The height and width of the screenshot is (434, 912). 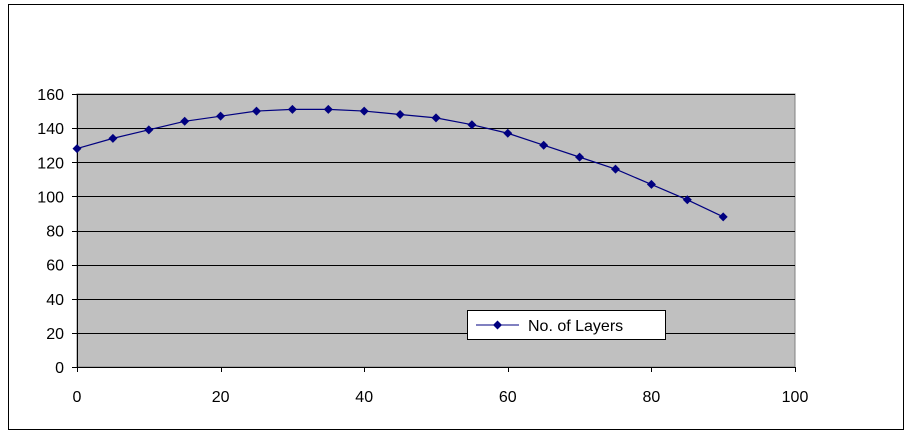 What do you see at coordinates (55, 300) in the screenshot?
I see `y-tick-label: 40` at bounding box center [55, 300].